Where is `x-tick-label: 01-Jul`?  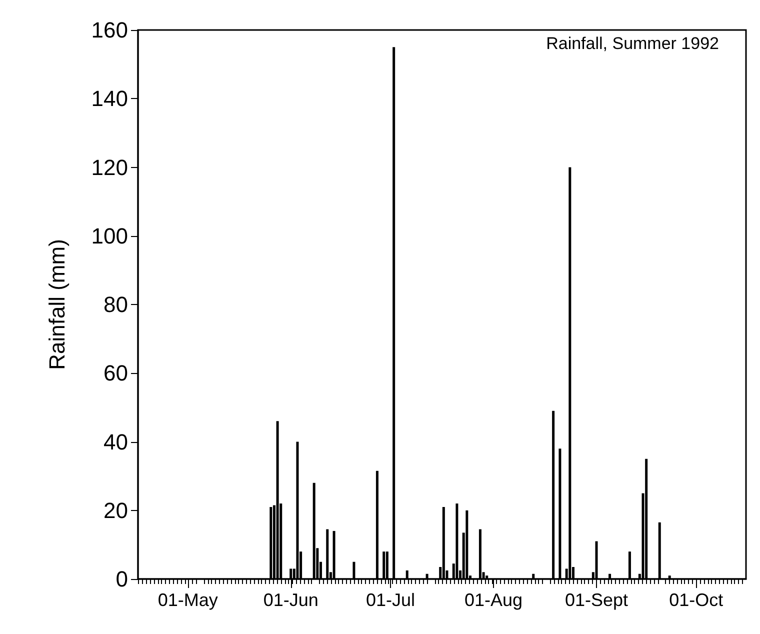 x-tick-label: 01-Jul is located at coordinates (391, 600).